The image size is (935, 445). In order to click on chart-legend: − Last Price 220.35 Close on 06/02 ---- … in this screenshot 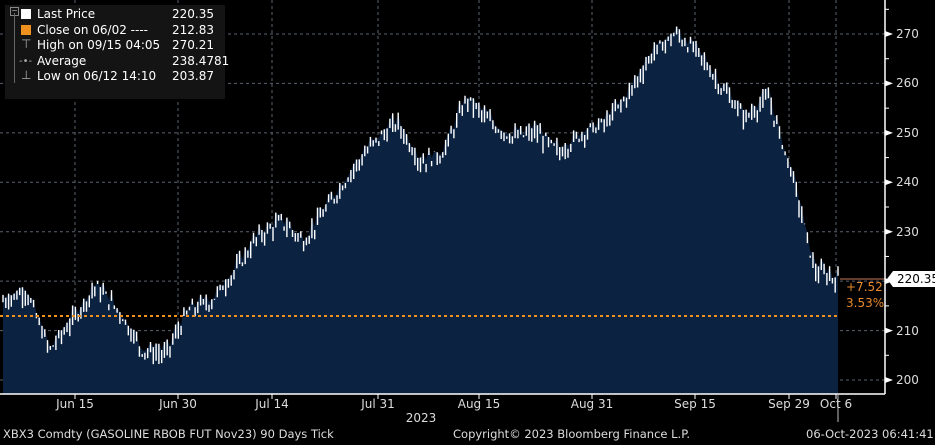, I will do `click(117, 52)`.